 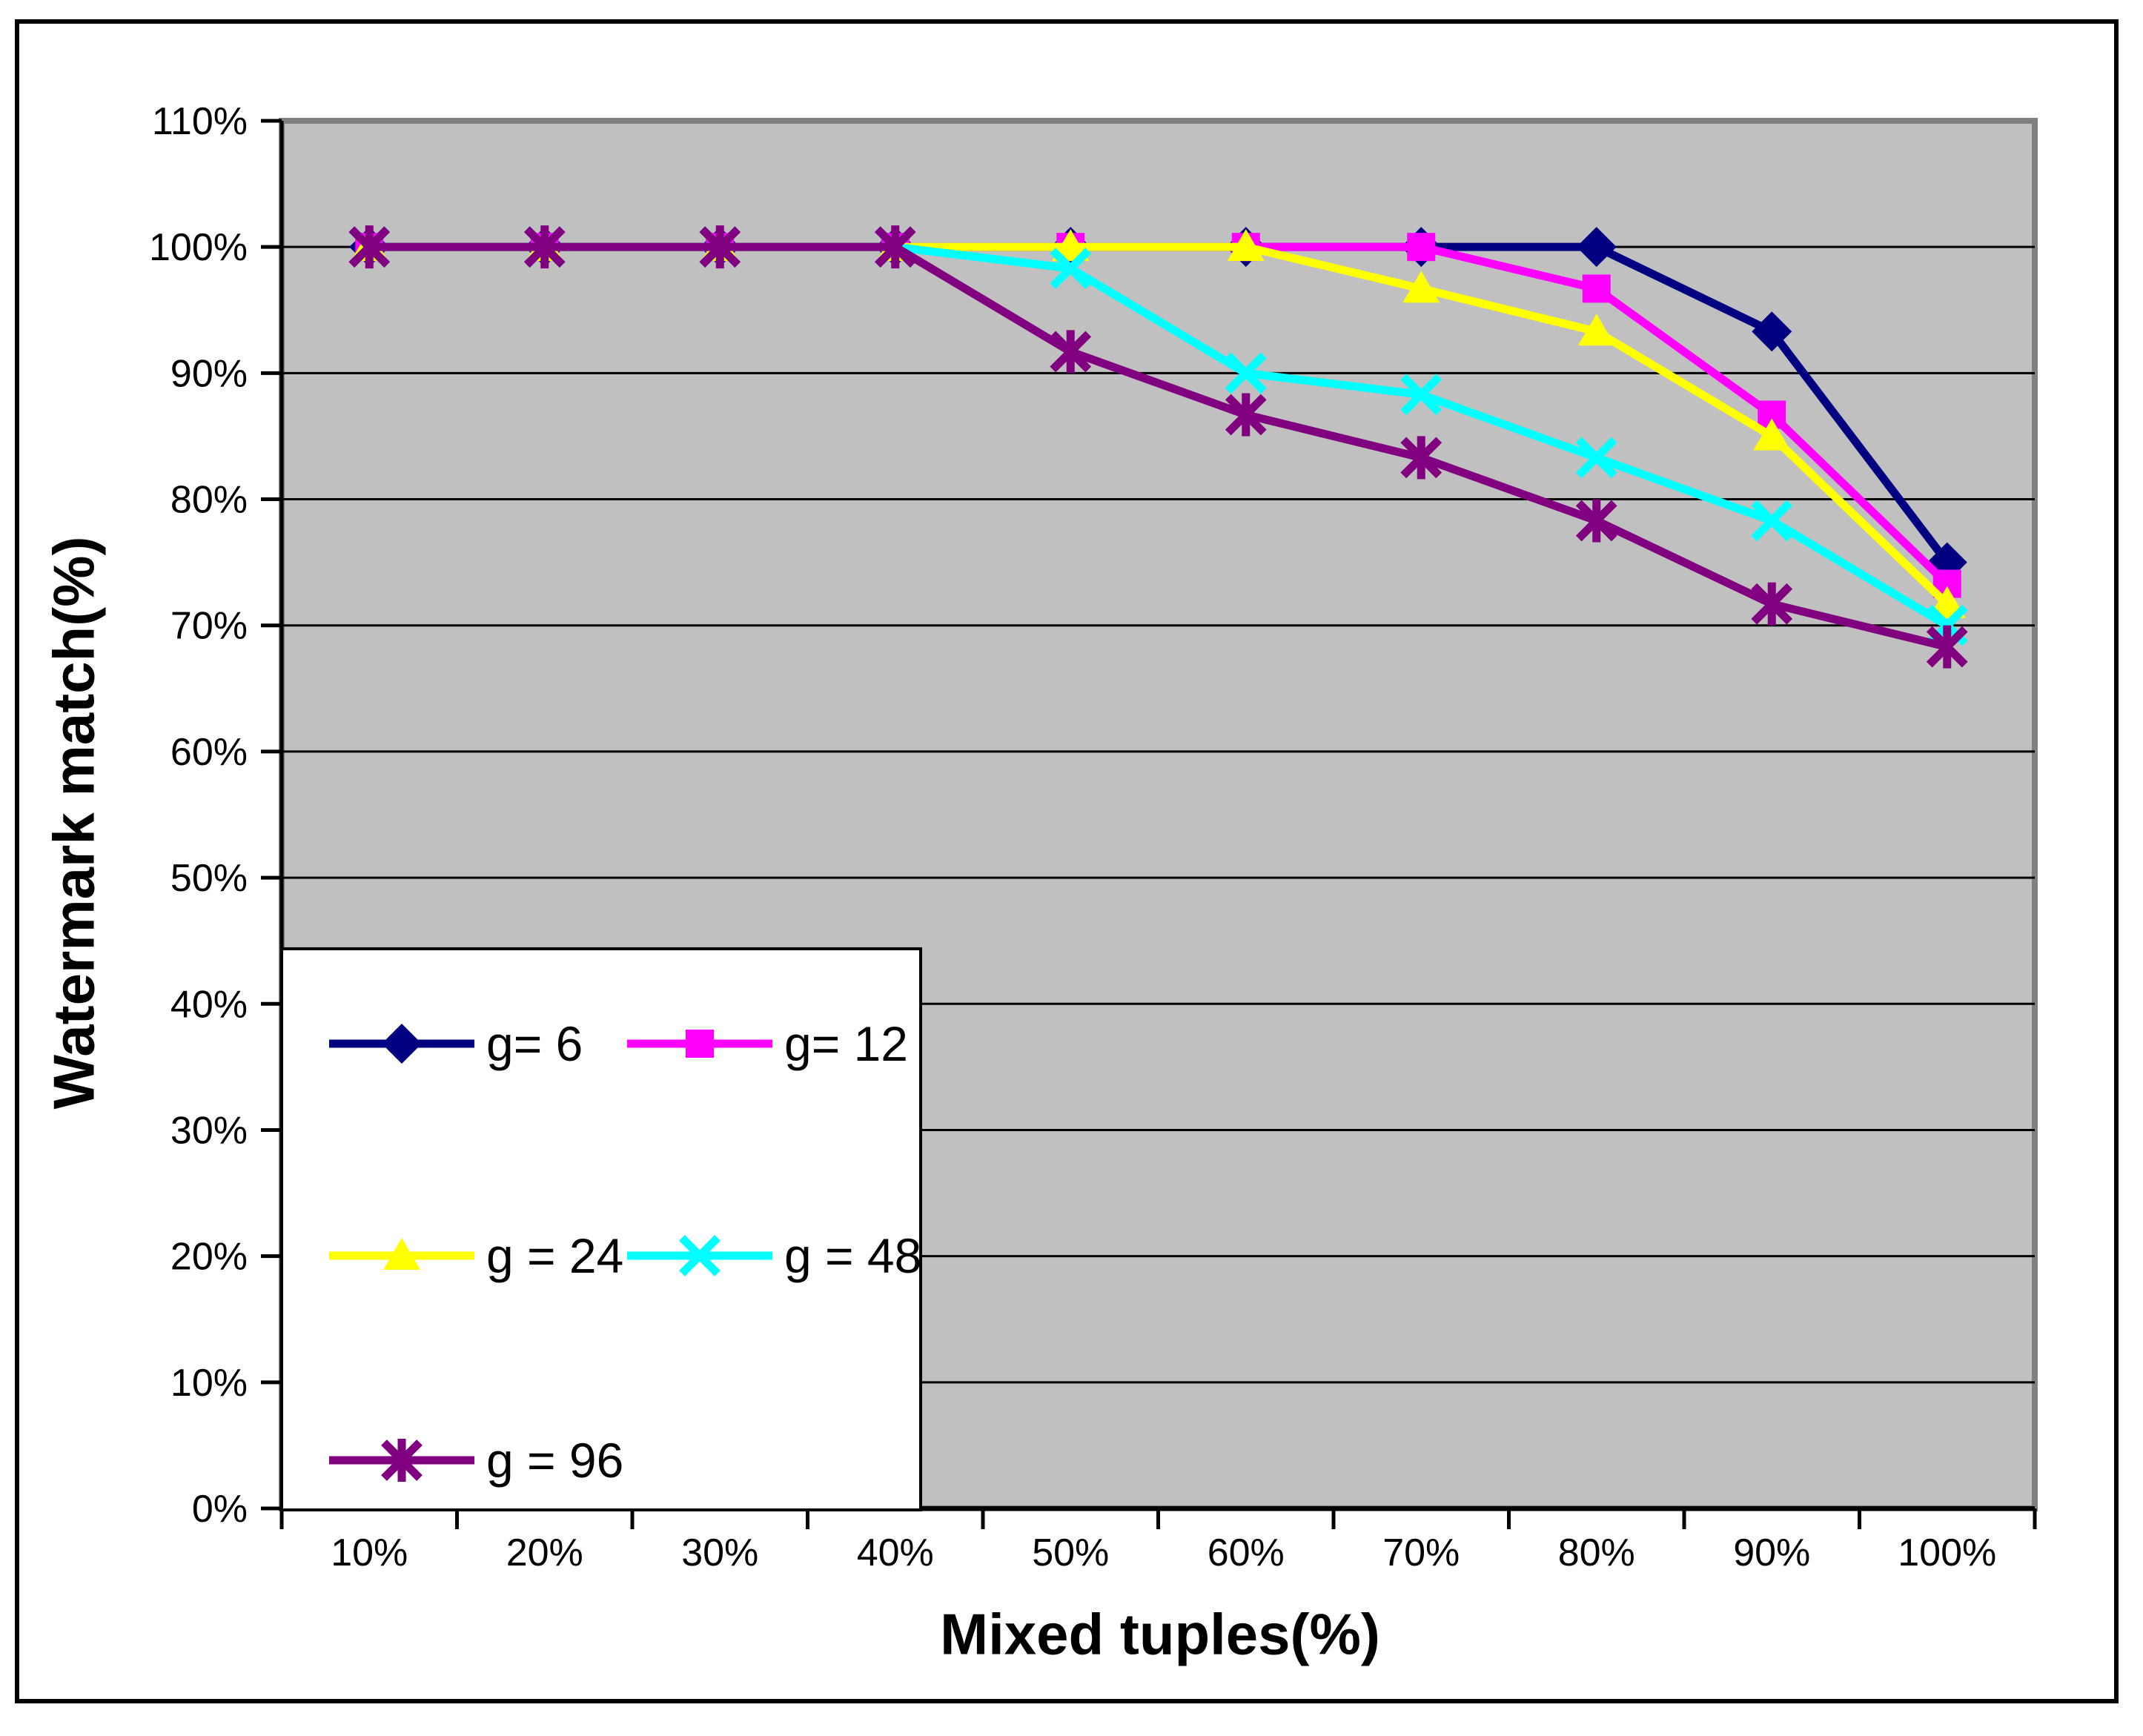 What do you see at coordinates (895, 1553) in the screenshot?
I see `x-tick-label-40%: 40%` at bounding box center [895, 1553].